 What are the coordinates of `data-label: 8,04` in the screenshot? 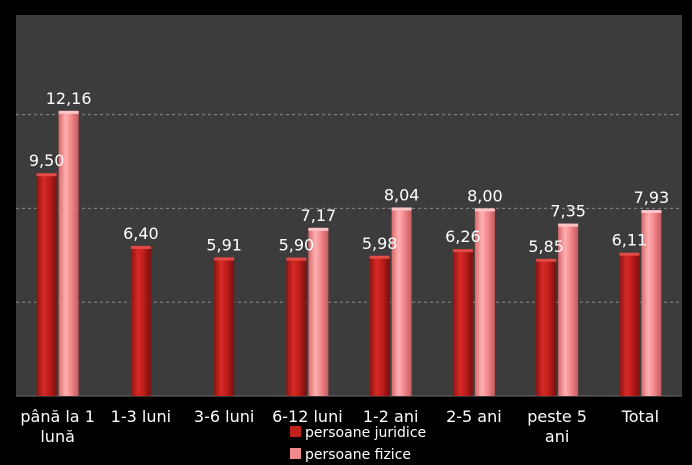 It's located at (402, 194).